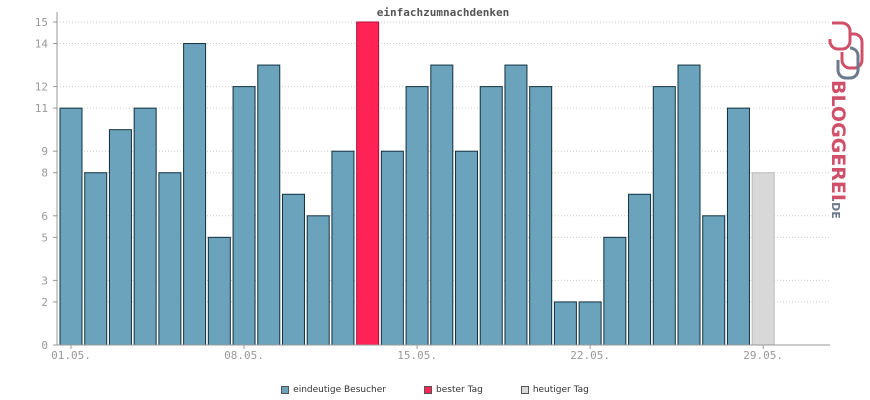 This screenshot has width=870, height=400. What do you see at coordinates (41, 22) in the screenshot?
I see `y-tick-label: 15` at bounding box center [41, 22].